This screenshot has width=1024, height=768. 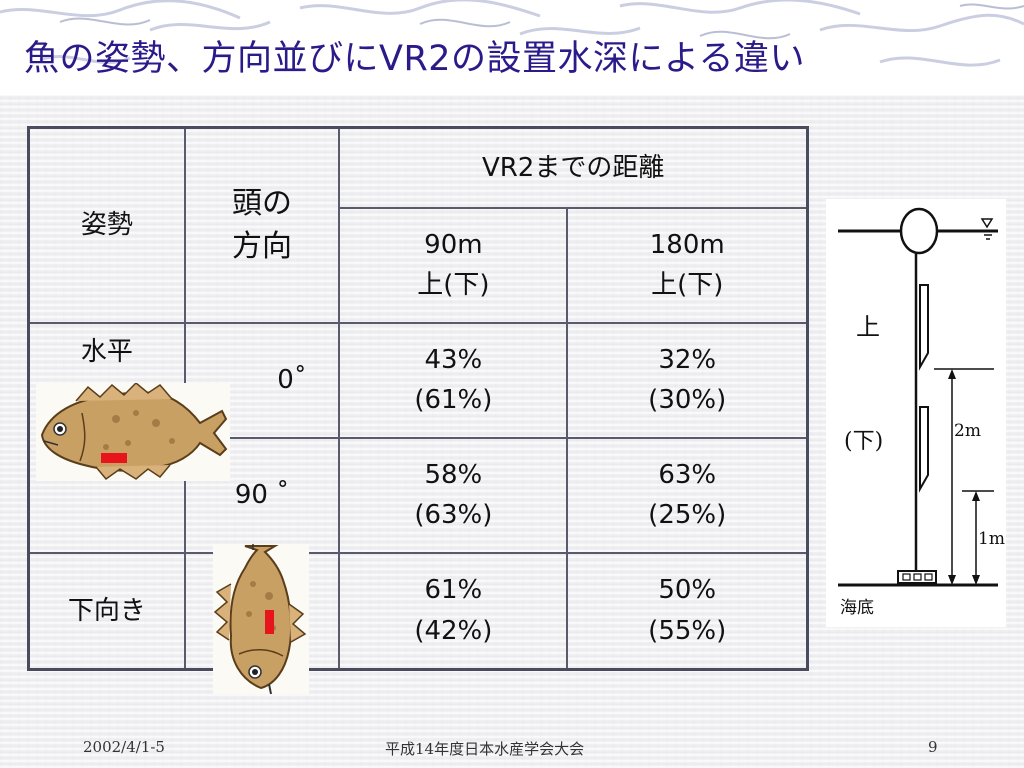 I want to click on r3-90m-lower: (42%), so click(x=453, y=630).